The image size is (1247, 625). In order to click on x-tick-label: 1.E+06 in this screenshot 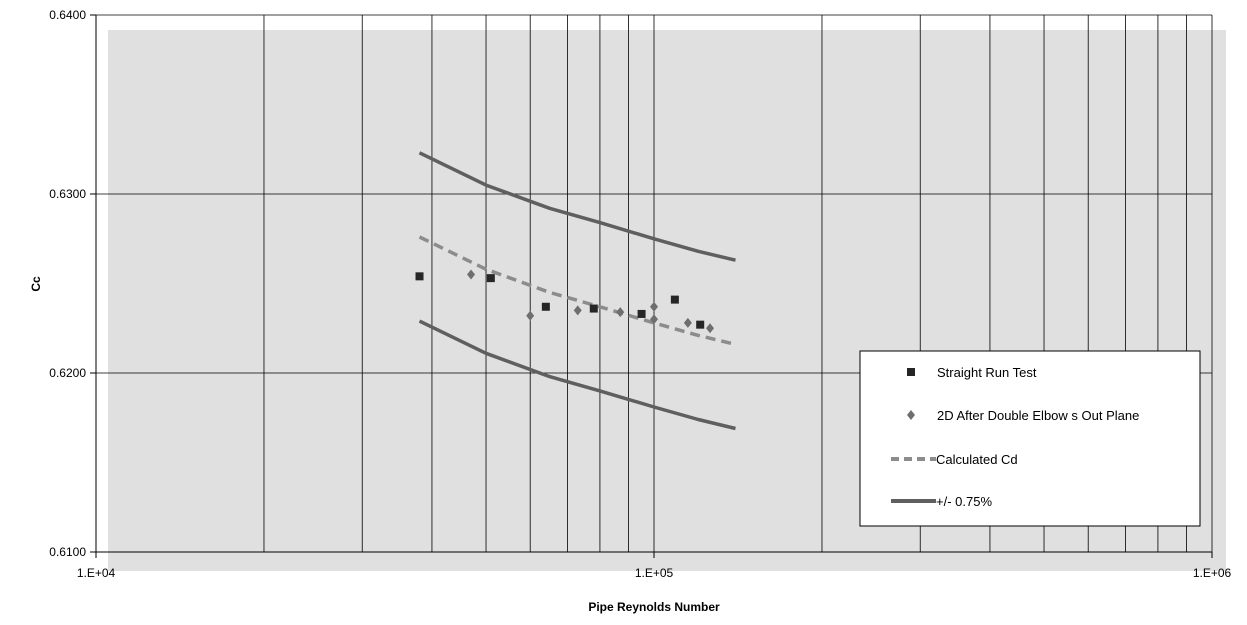, I will do `click(1212, 573)`.